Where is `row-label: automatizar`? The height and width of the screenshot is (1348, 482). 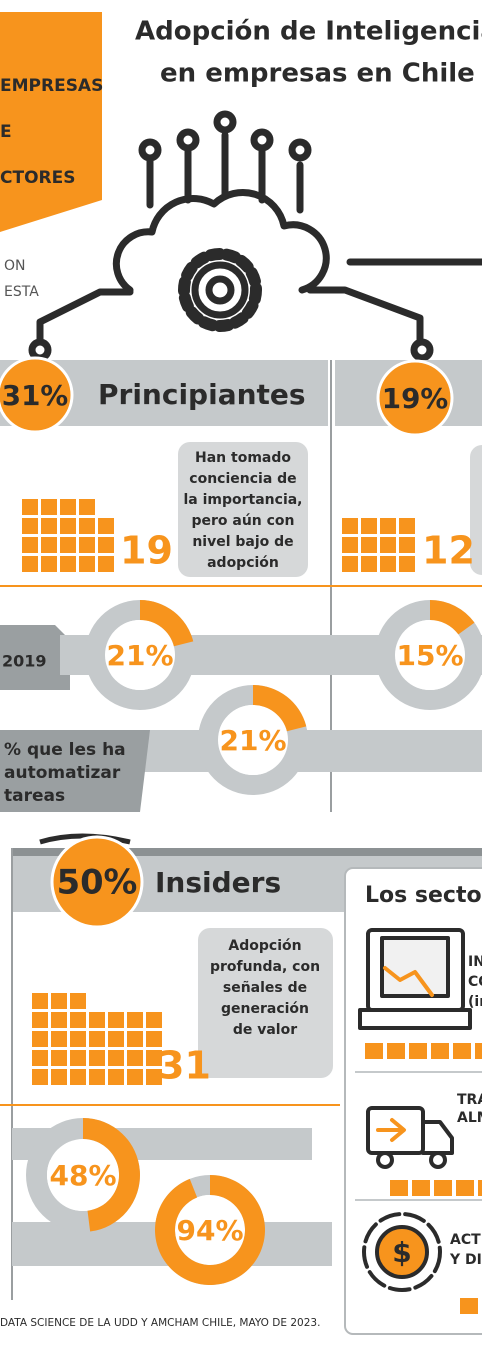 row-label: automatizar is located at coordinates (62, 773).